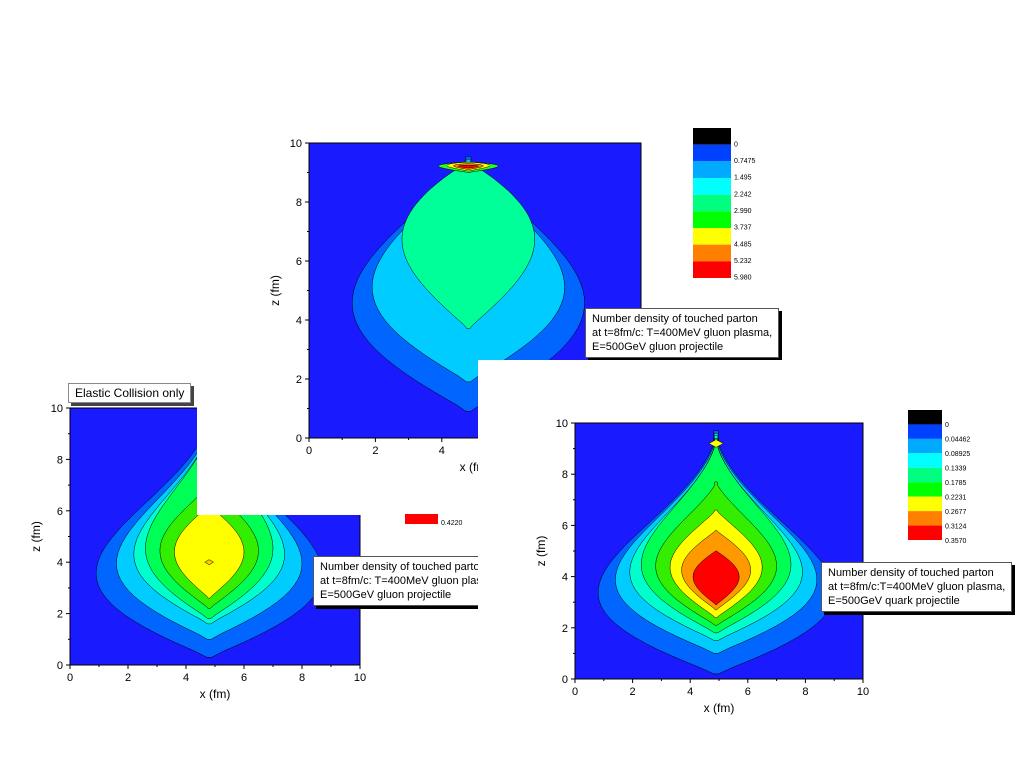 This screenshot has height=768, width=1024. What do you see at coordinates (719, 708) in the screenshot?
I see `right-xaxis-label: x (fm)` at bounding box center [719, 708].